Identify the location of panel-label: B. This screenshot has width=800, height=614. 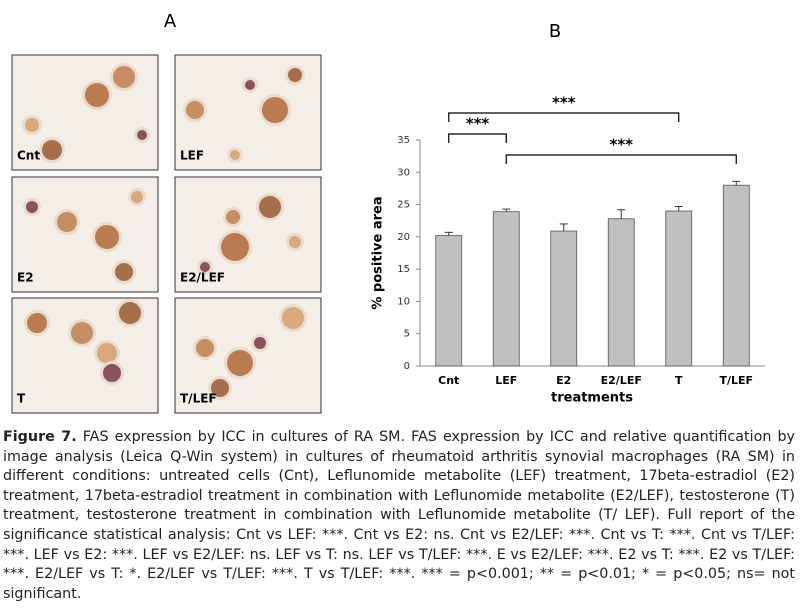
(555, 31).